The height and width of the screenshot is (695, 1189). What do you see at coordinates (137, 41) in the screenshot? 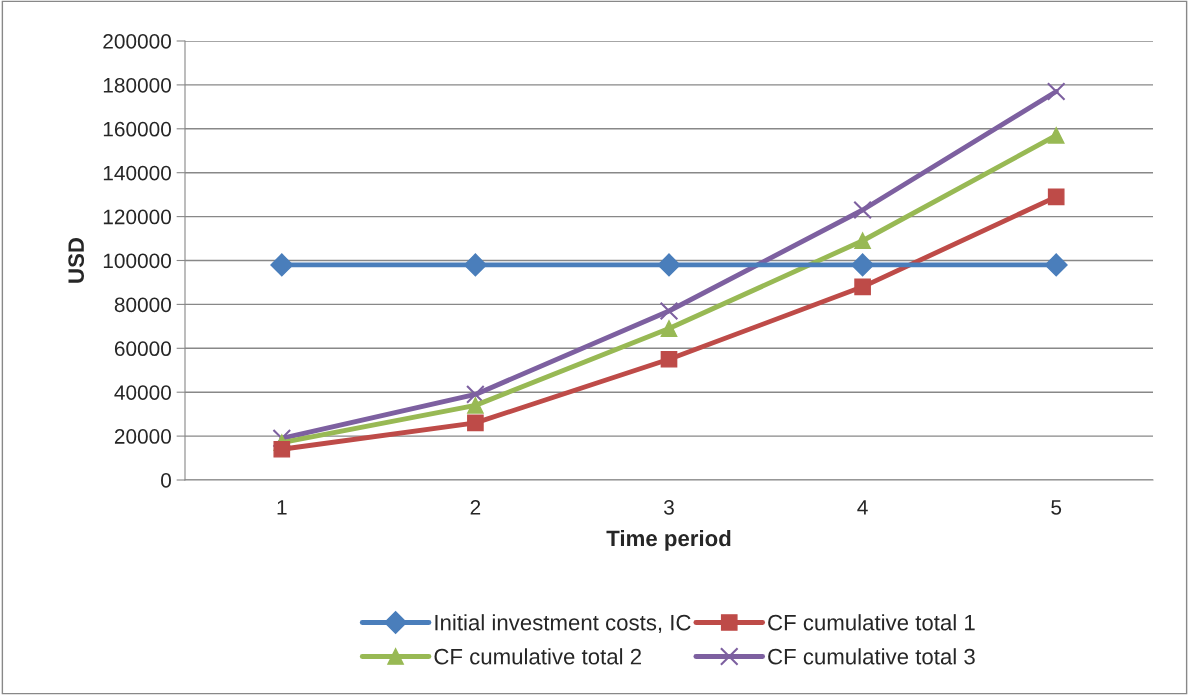
I see `y-tick-label: 200000` at bounding box center [137, 41].